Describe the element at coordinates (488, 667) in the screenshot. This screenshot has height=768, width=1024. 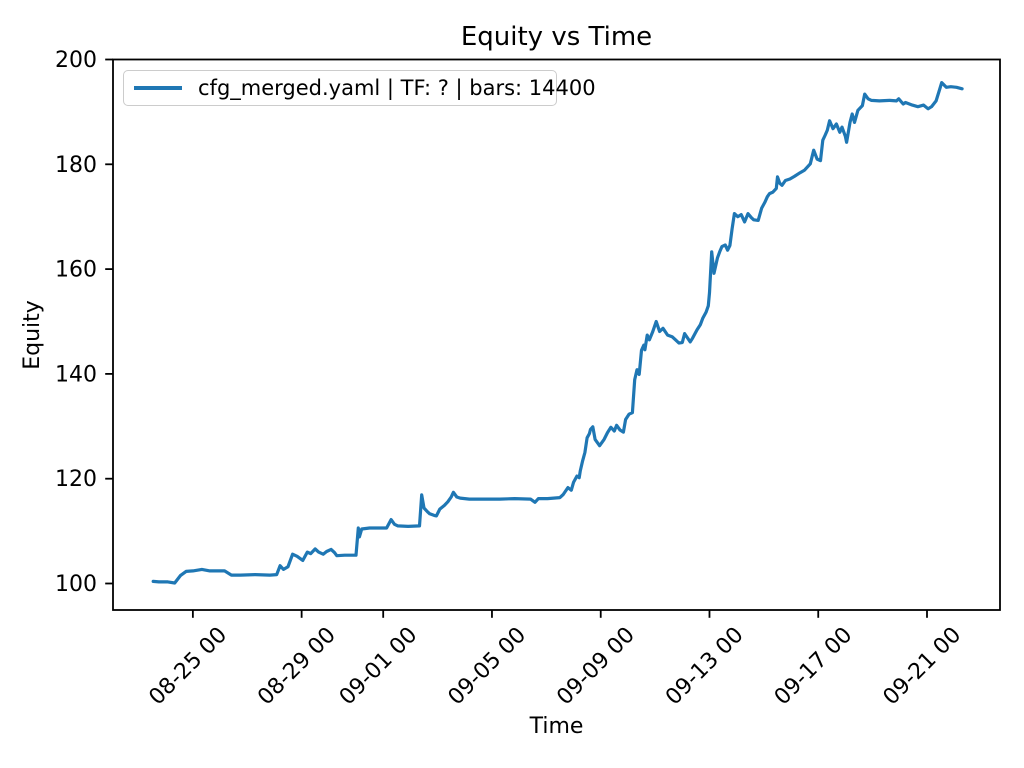
I see `x-tick-label: 09-05 00` at that location.